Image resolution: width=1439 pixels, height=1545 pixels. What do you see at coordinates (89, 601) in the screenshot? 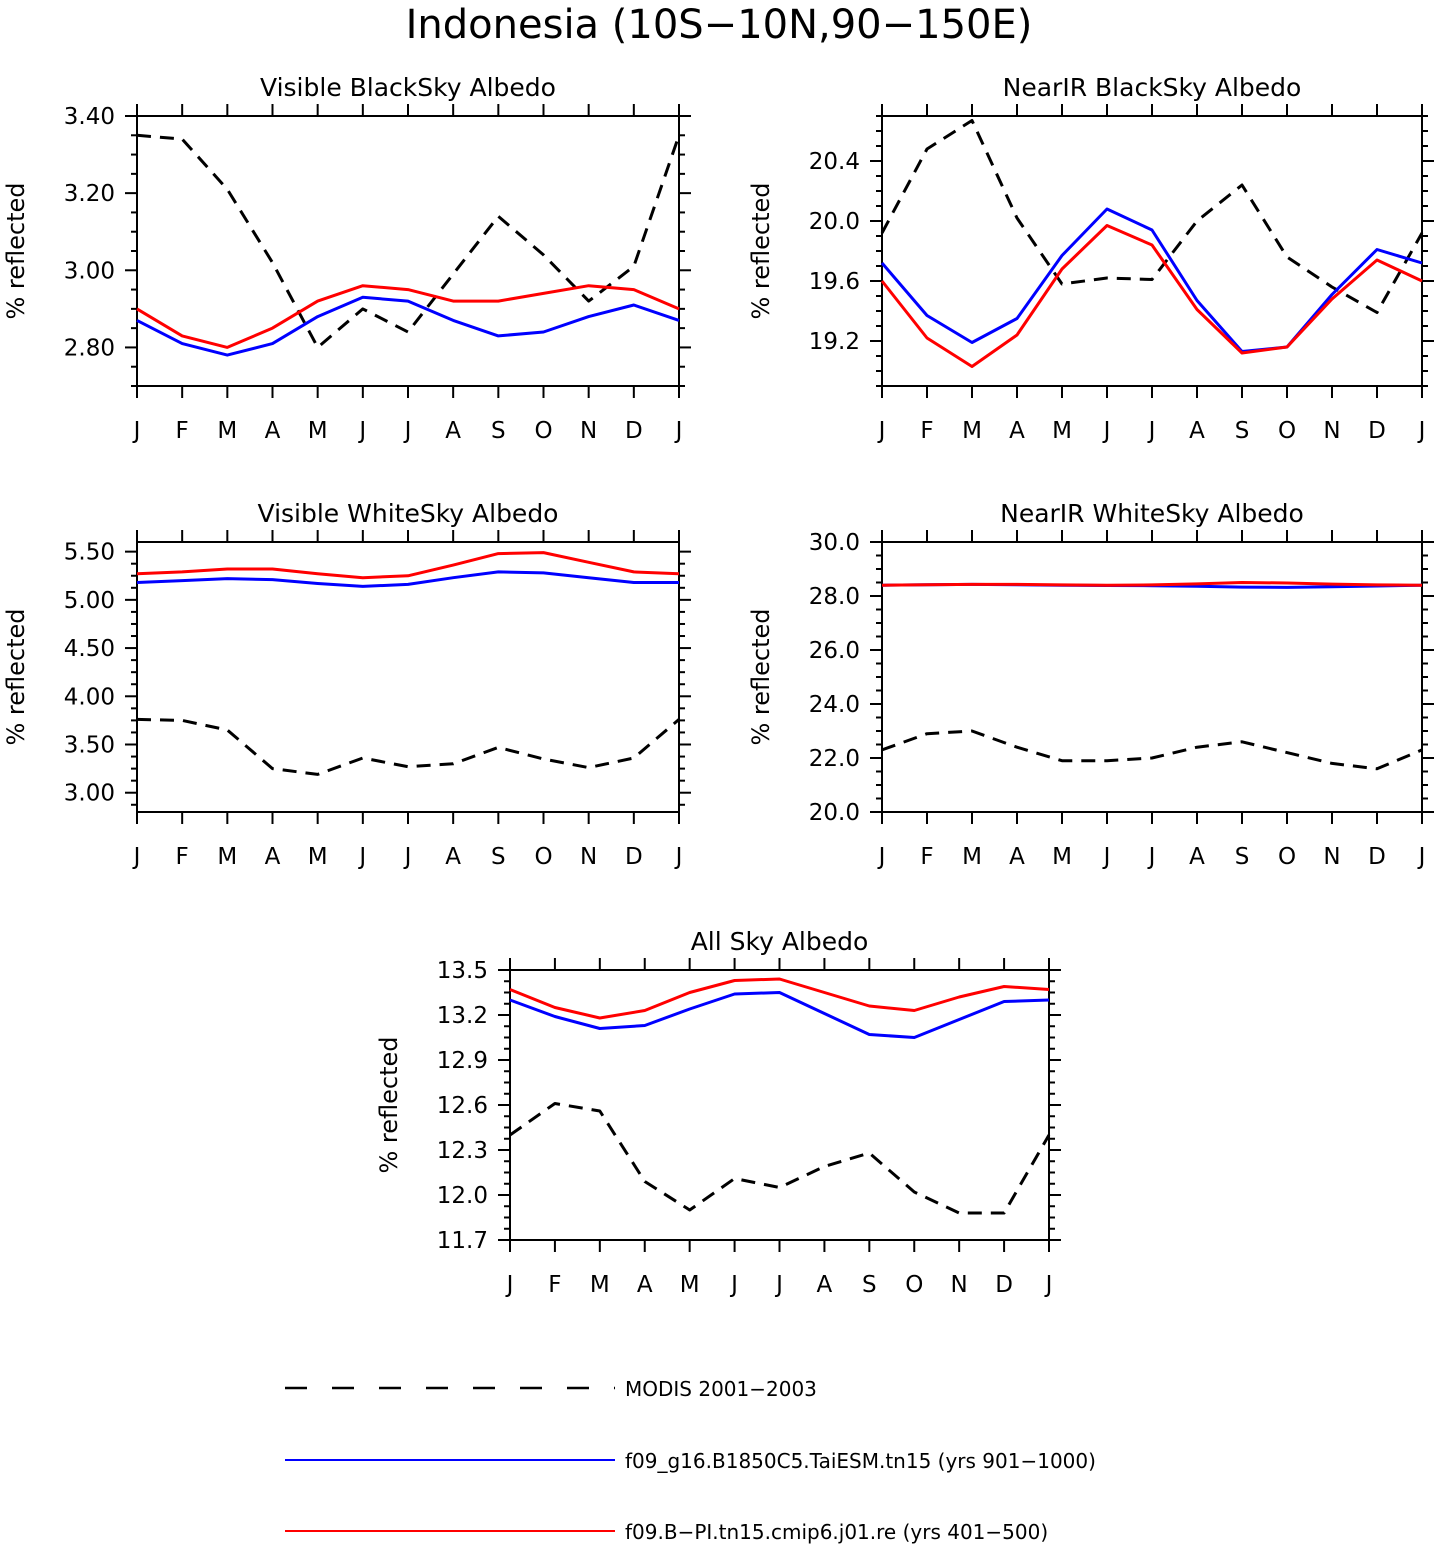
I see `y-tick-label: 5.00` at bounding box center [89, 601].